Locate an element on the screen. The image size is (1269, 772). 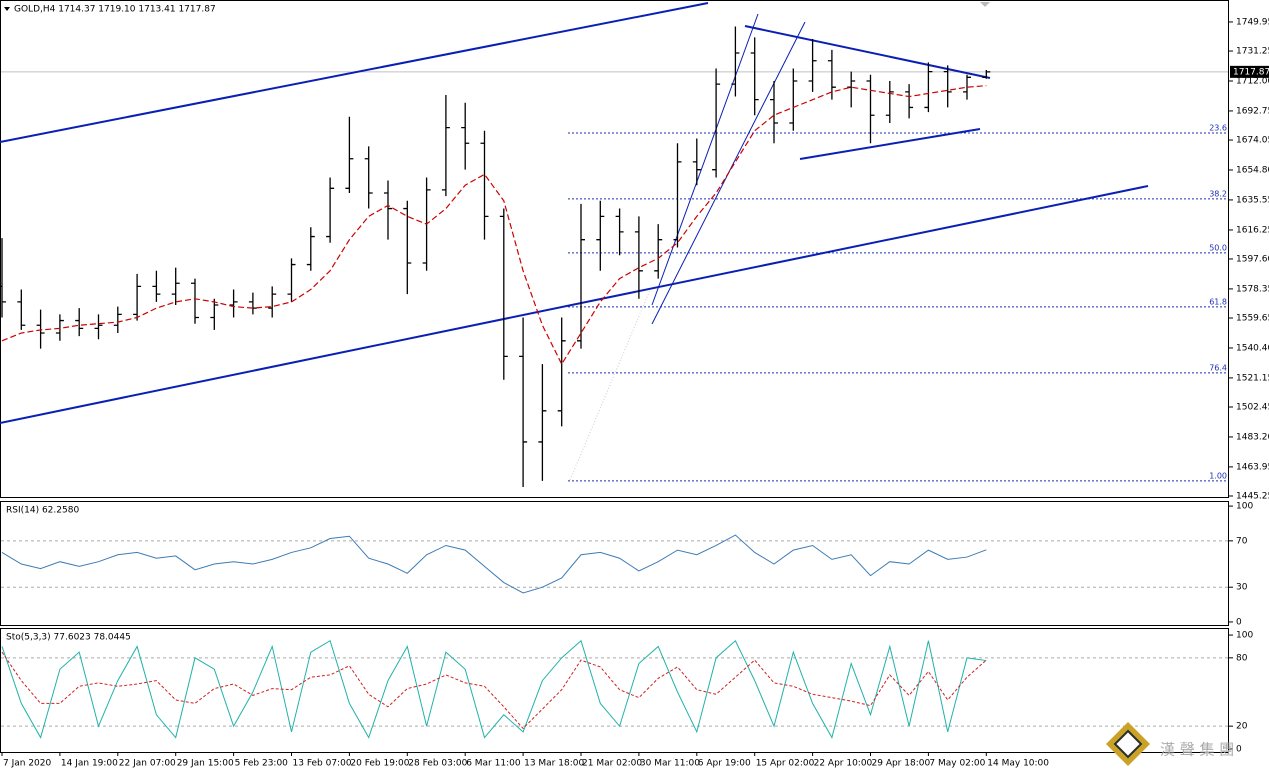
x-tick-label: 20 Feb 19:00 is located at coordinates (379, 764).